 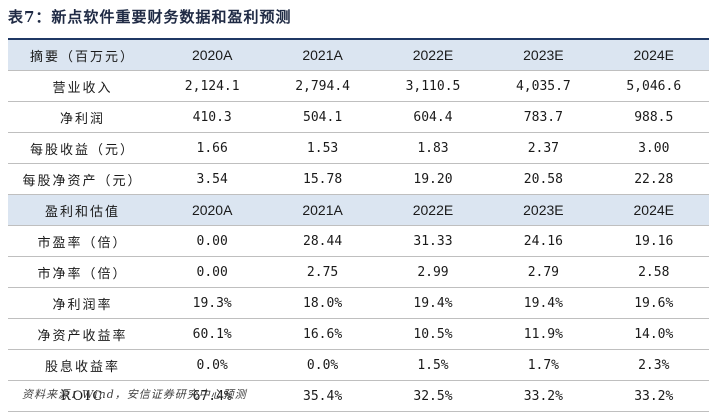 I want to click on table-cell: 20.58, so click(x=543, y=179).